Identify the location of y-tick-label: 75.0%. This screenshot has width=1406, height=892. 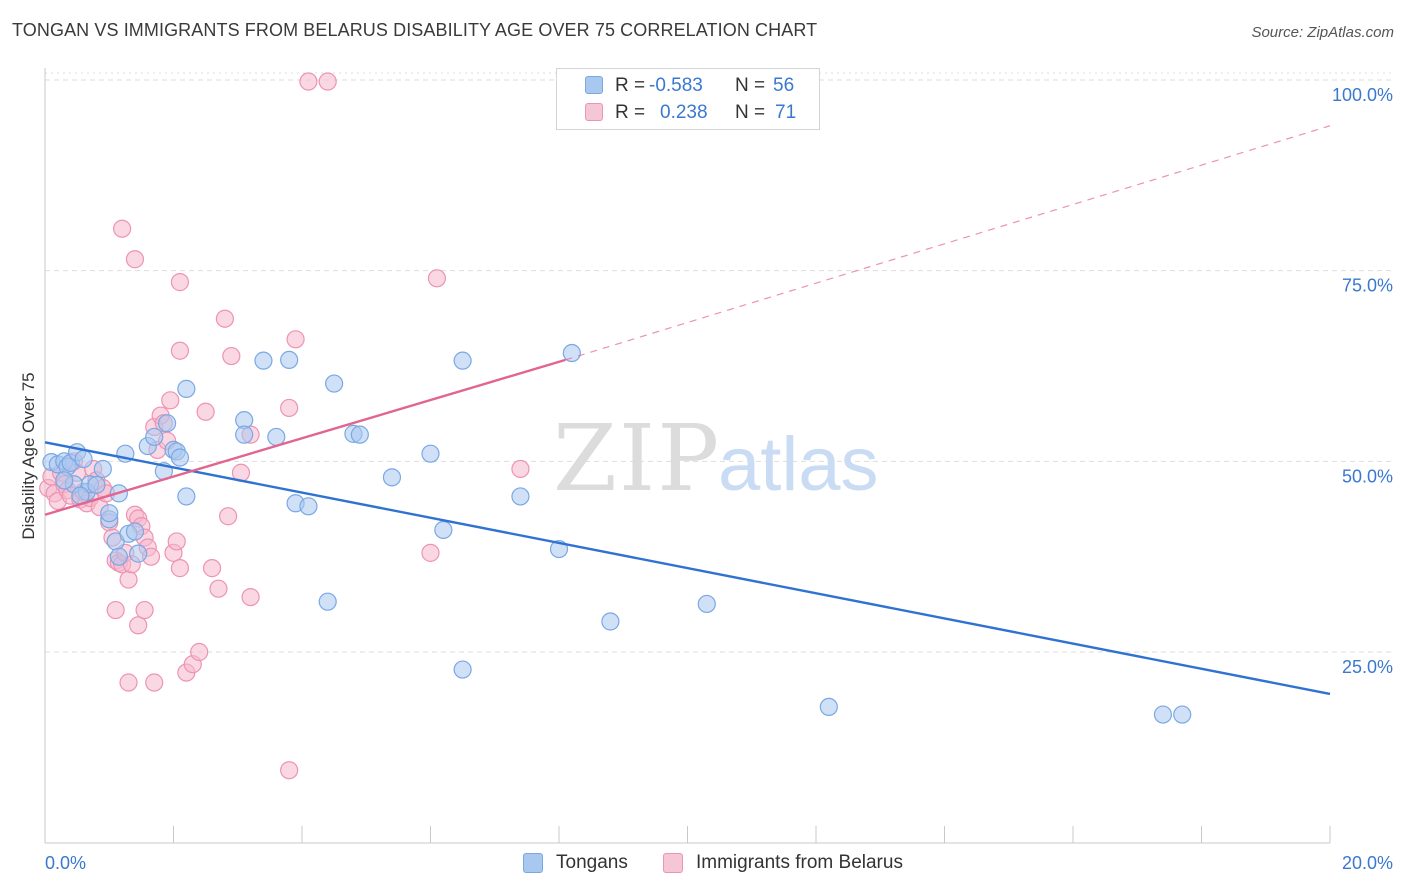
(1367, 286).